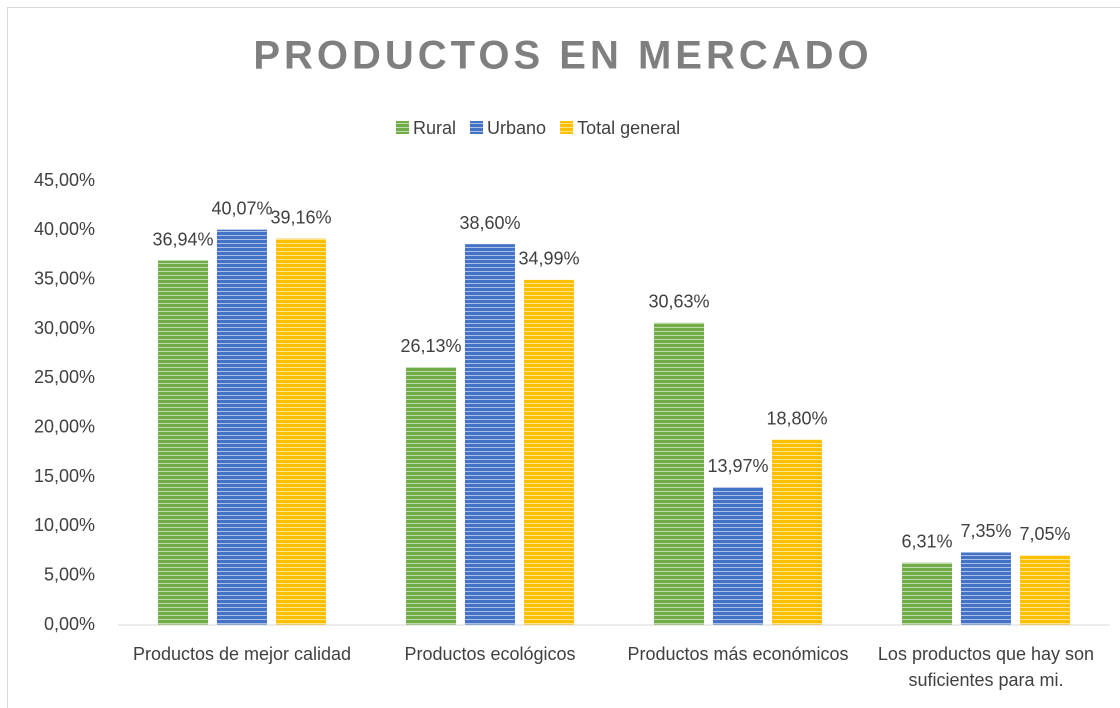 This screenshot has height=708, width=1120. I want to click on y-tick-label: 0,00%, so click(69, 624).